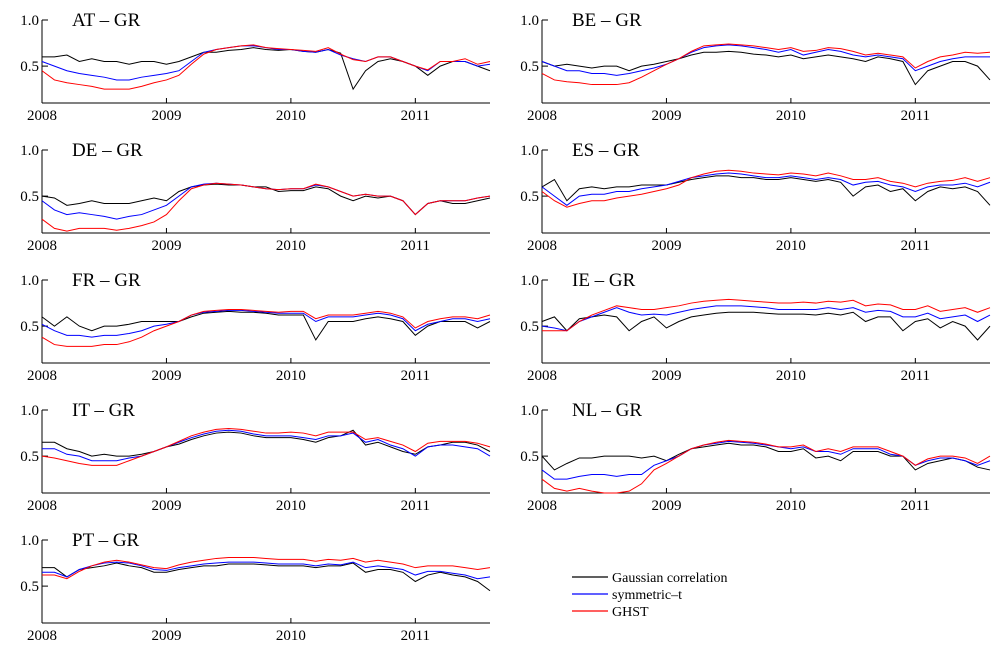  What do you see at coordinates (106, 540) in the screenshot?
I see `panel-title: PT – GR` at bounding box center [106, 540].